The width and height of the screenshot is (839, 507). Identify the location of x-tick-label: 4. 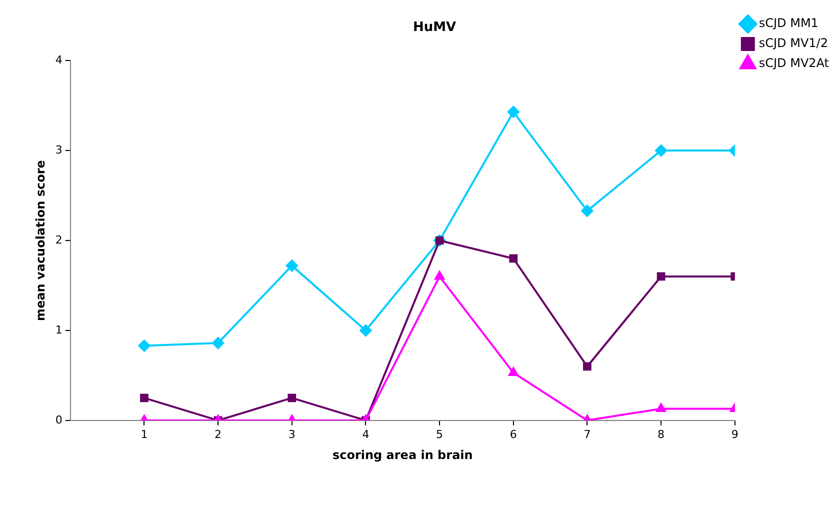
(366, 434).